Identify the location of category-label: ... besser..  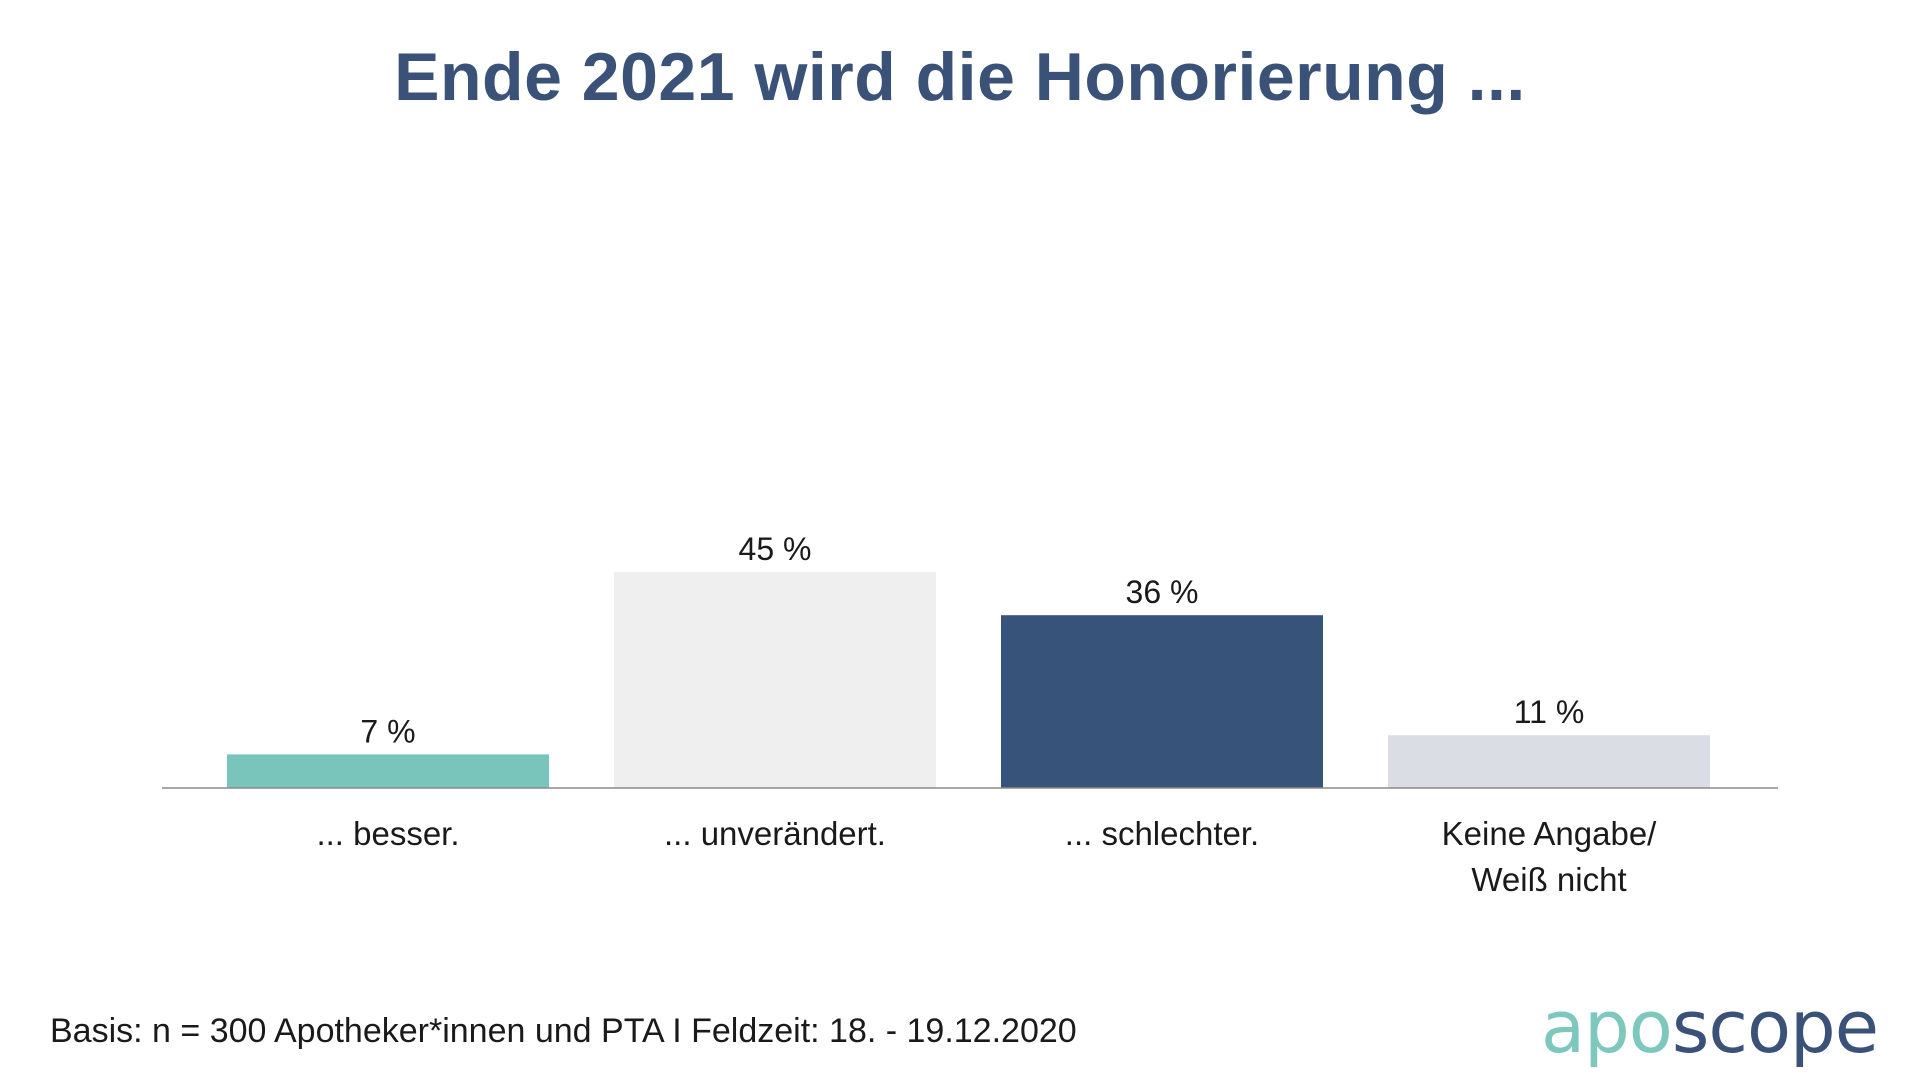
(387, 833).